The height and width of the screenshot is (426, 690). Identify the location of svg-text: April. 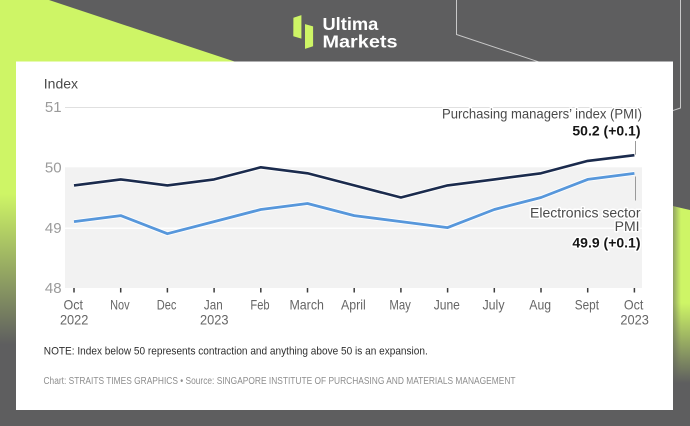
(353, 305).